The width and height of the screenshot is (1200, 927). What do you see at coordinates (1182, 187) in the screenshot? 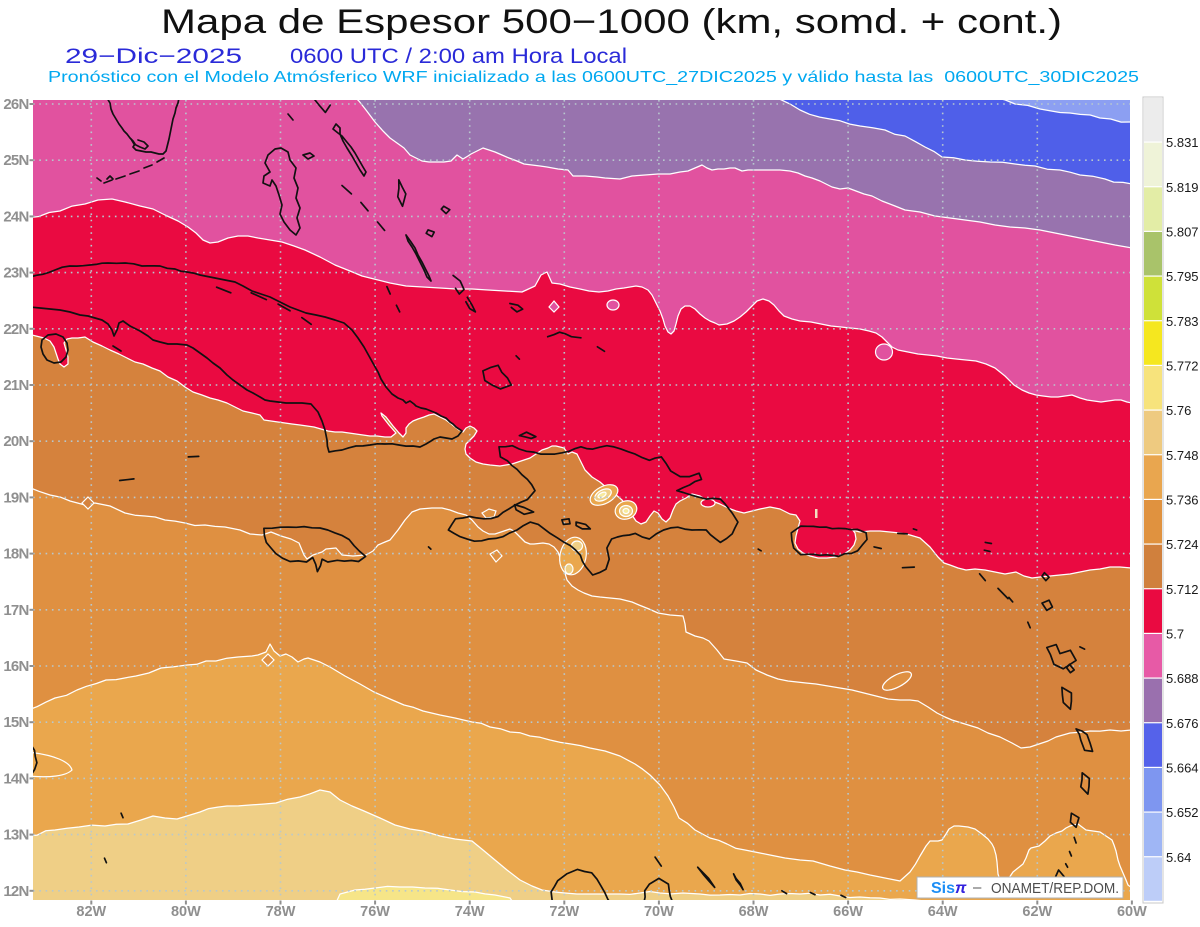
I see `svg-text: 5.819` at bounding box center [1182, 187].